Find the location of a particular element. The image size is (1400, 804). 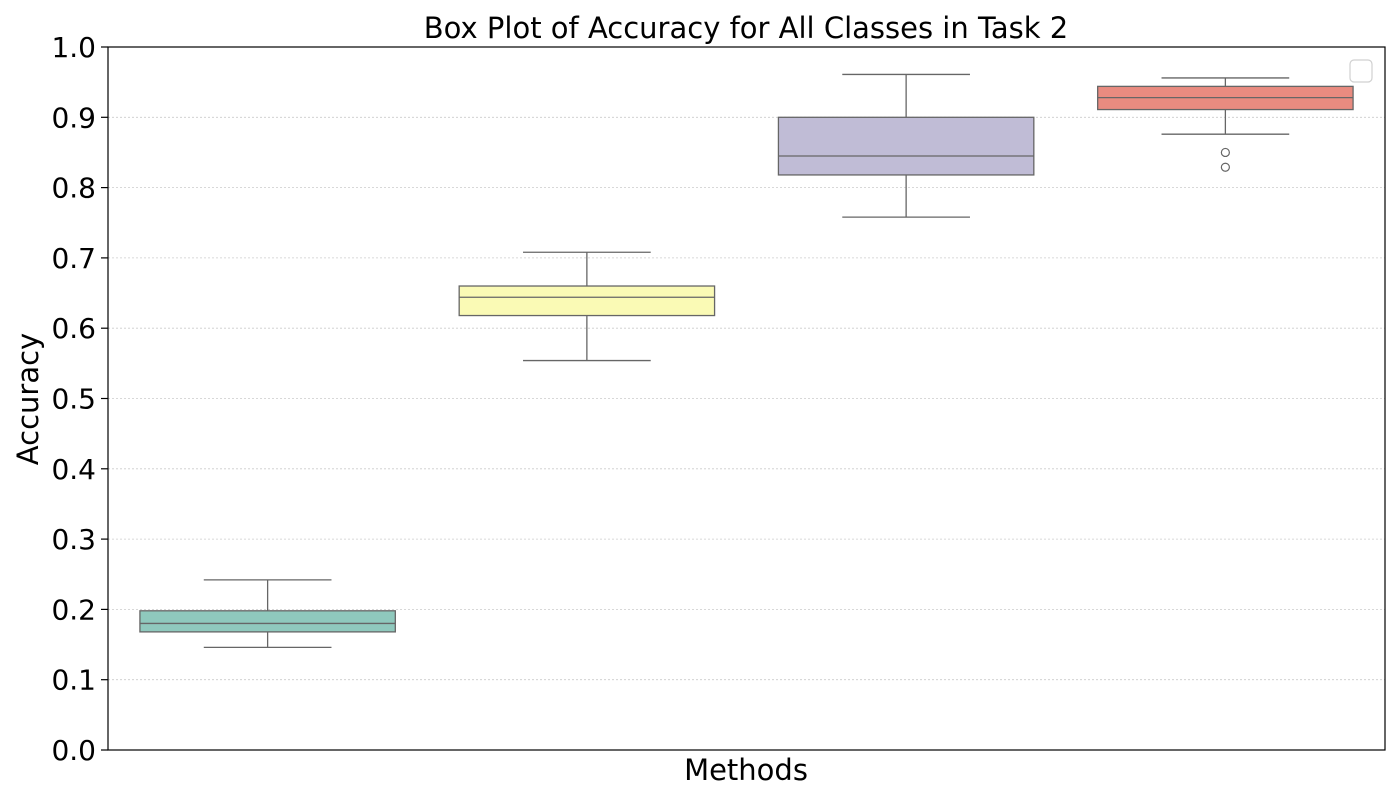

y-tick-label: 0.9 is located at coordinates (73, 117).